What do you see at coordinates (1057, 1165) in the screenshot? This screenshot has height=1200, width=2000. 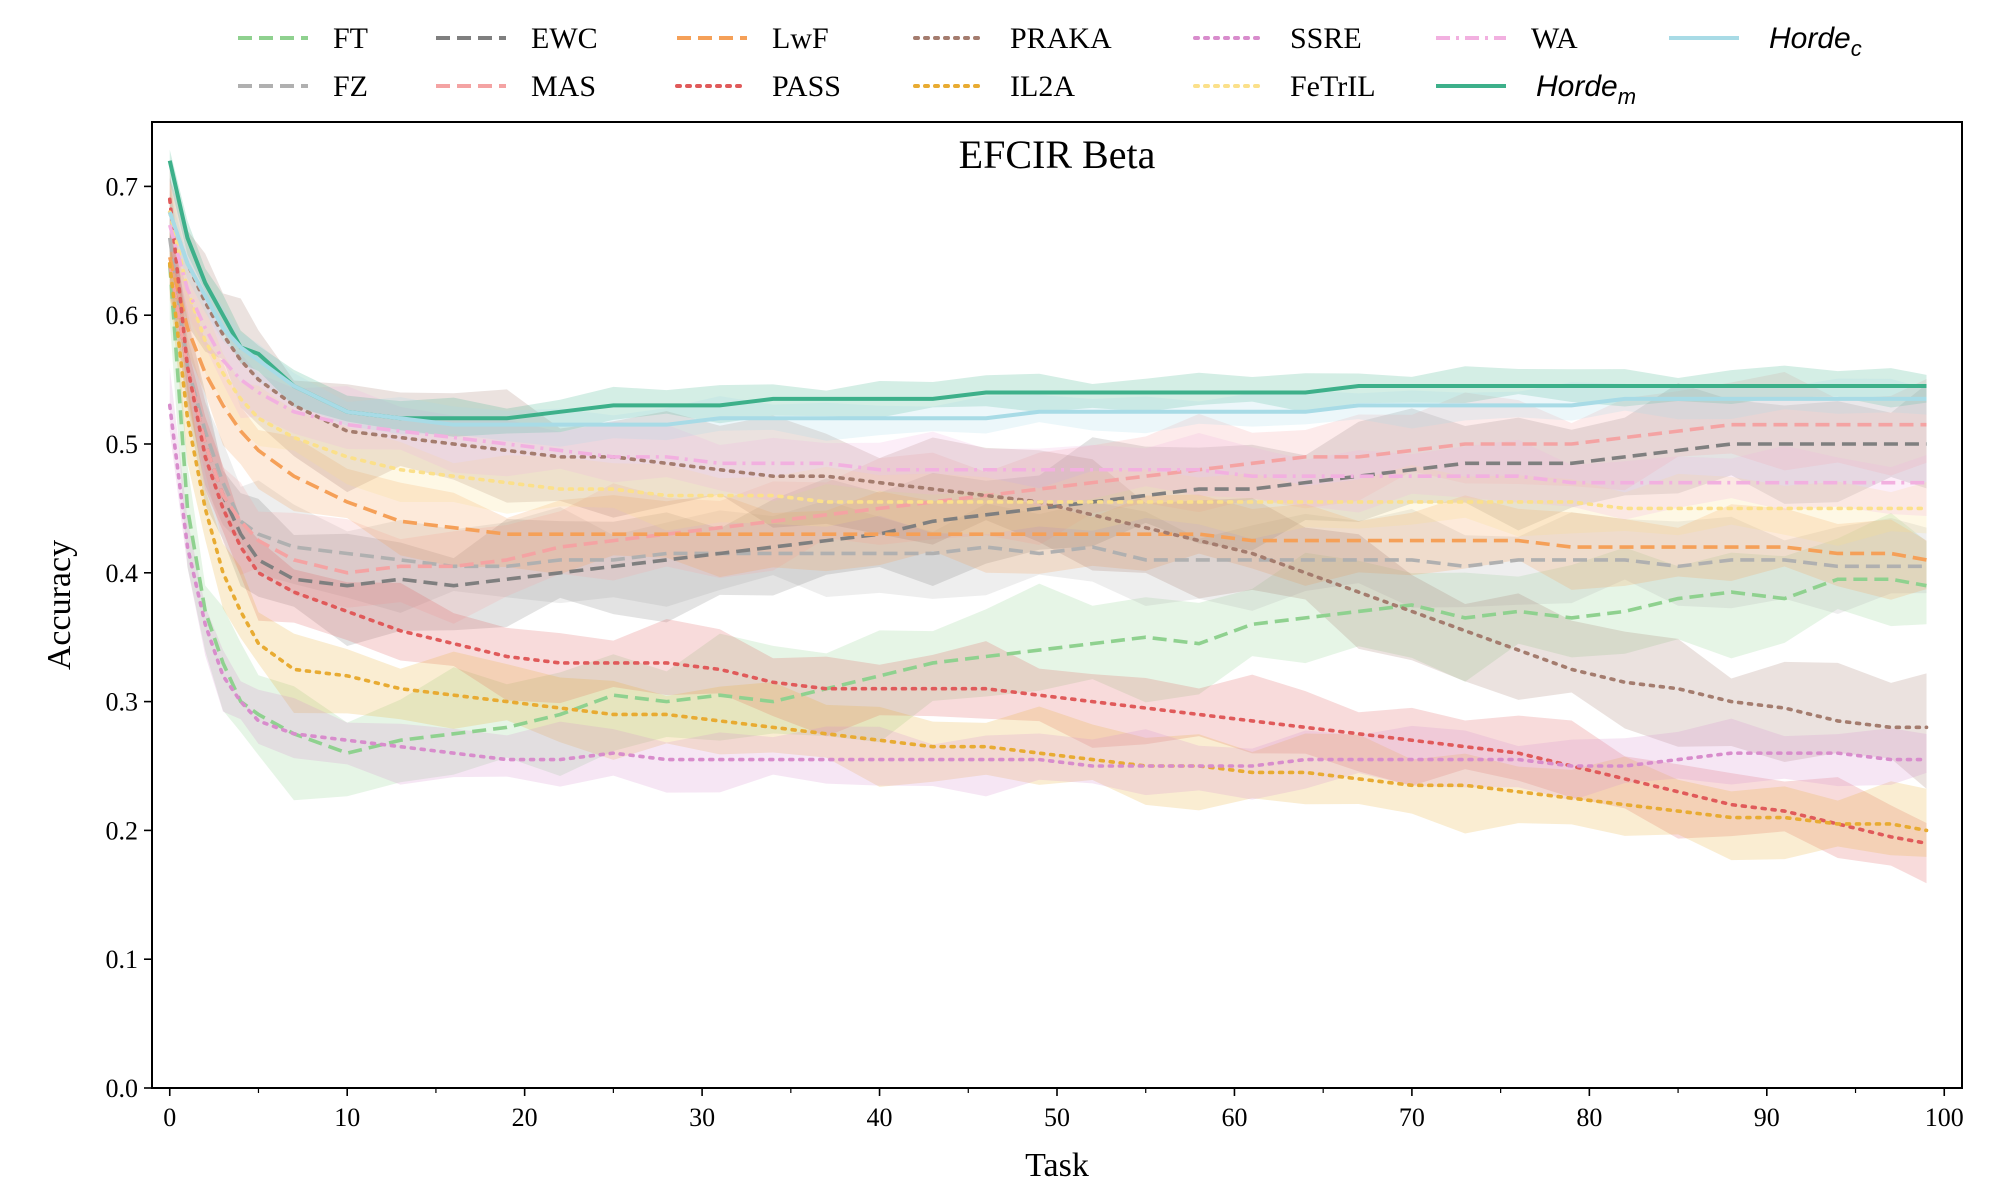 I see `x-axis-label: Task` at bounding box center [1057, 1165].